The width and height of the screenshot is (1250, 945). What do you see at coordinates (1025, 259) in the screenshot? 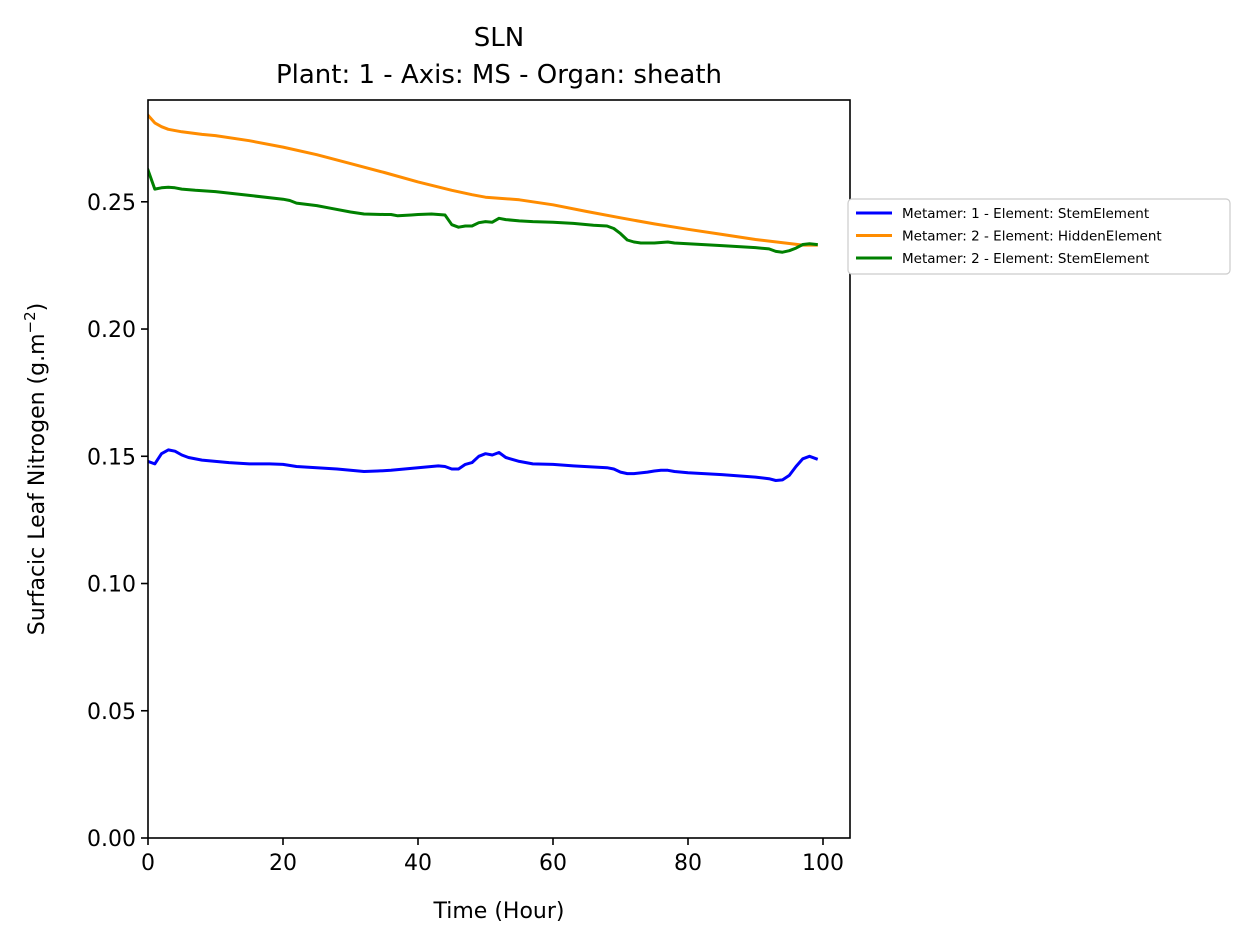
I see `legend-label-3: Metamer: 2 - Element: StemElement` at bounding box center [1025, 259].